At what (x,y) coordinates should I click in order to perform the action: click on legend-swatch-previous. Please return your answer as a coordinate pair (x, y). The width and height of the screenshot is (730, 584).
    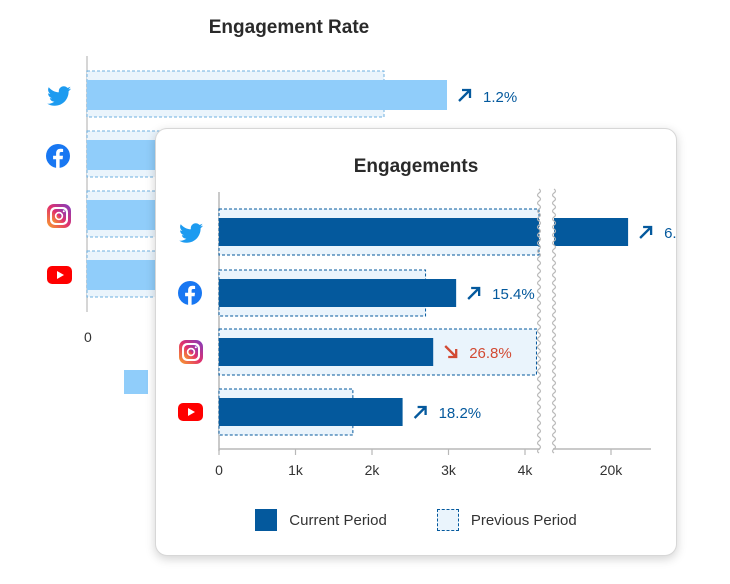
    Looking at the image, I should click on (447, 520).